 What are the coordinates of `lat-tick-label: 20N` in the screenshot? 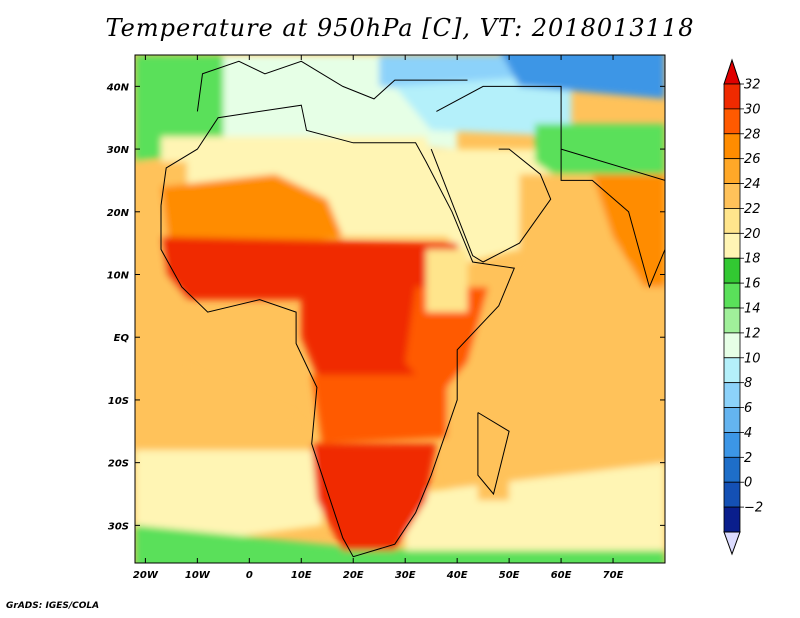 It's located at (118, 213).